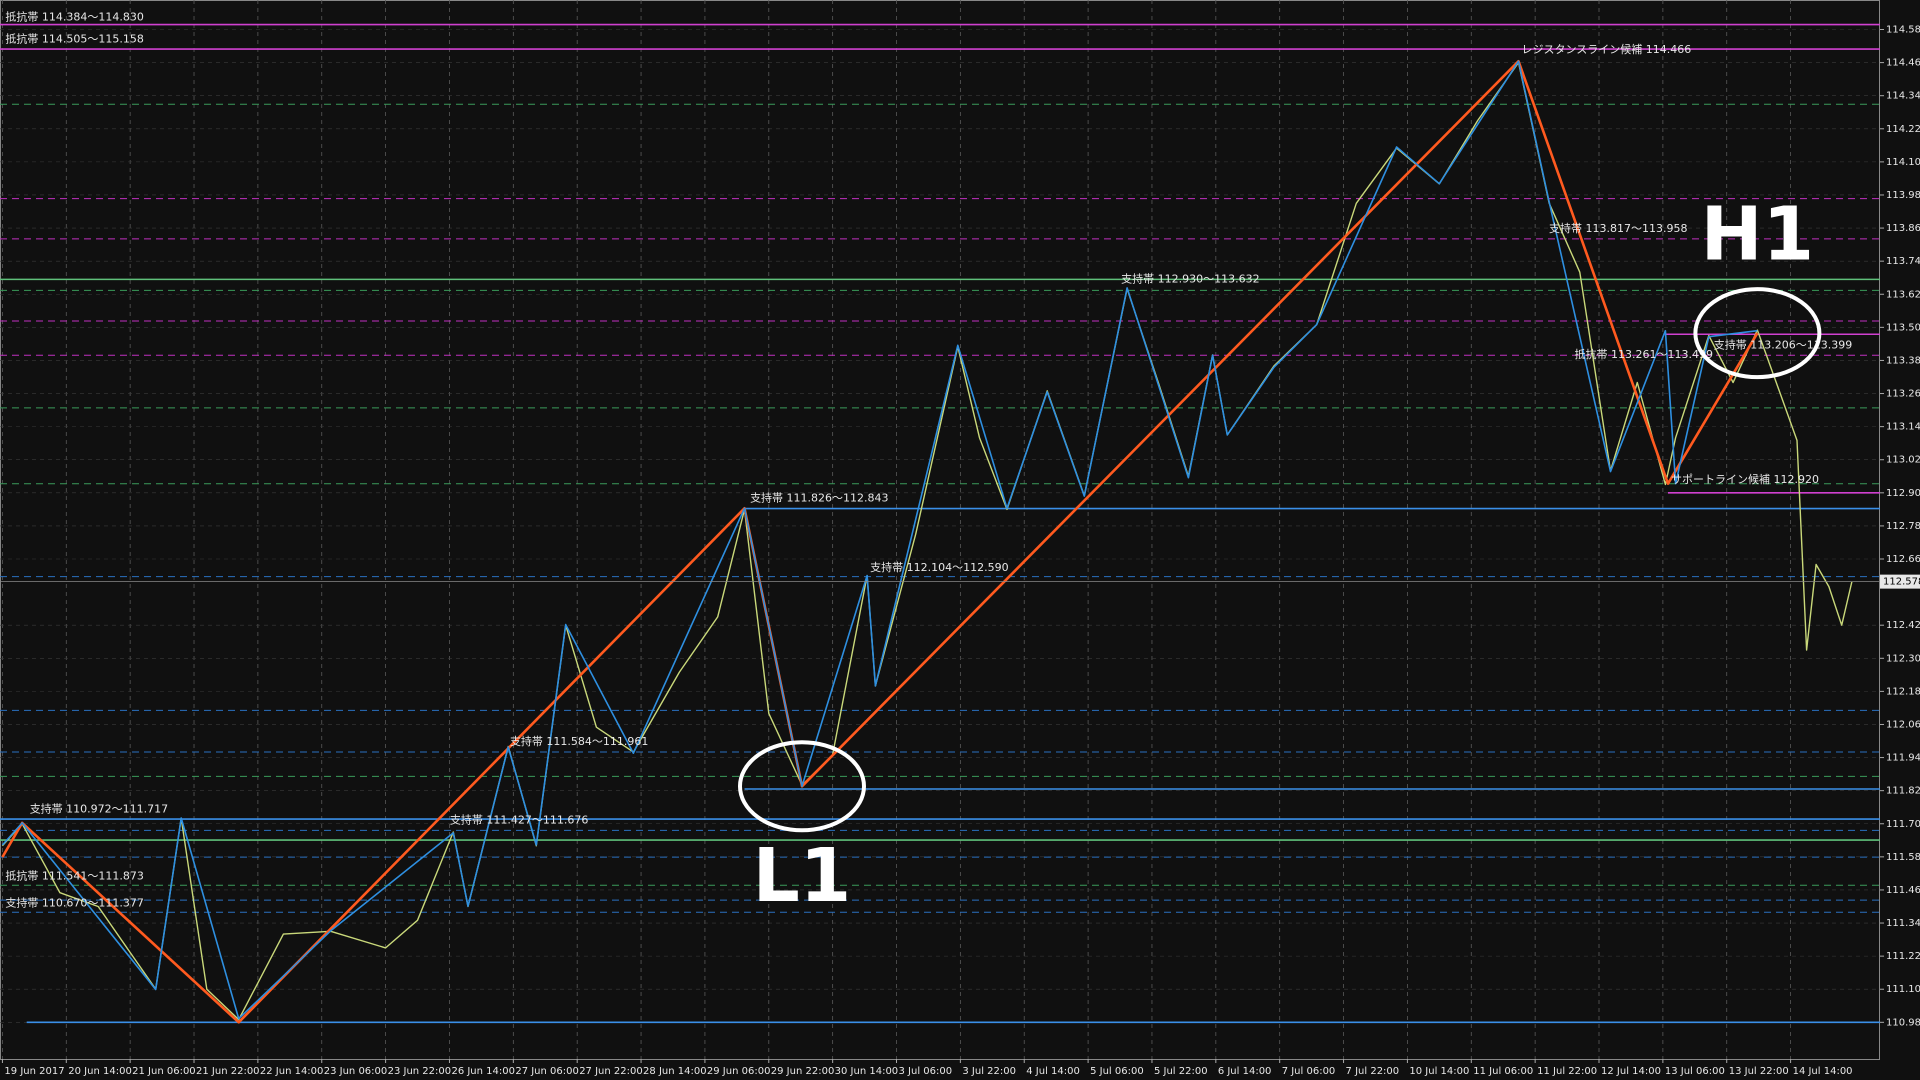 This screenshot has width=1920, height=1080. What do you see at coordinates (547, 1071) in the screenshot?
I see `x-tick-label: 27 Jun 06:00` at bounding box center [547, 1071].